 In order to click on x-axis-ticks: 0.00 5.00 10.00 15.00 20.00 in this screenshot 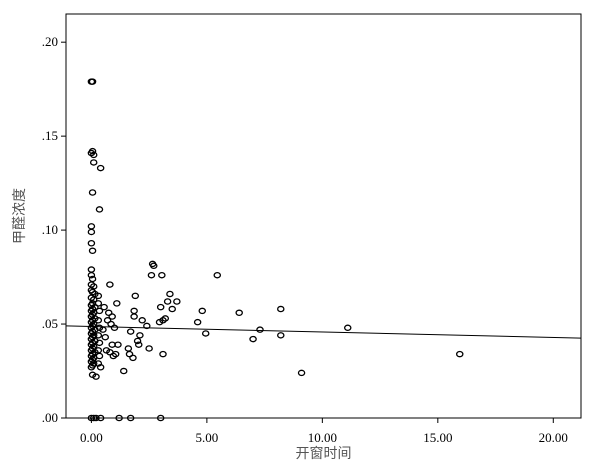, I will do `click(324, 431)`.